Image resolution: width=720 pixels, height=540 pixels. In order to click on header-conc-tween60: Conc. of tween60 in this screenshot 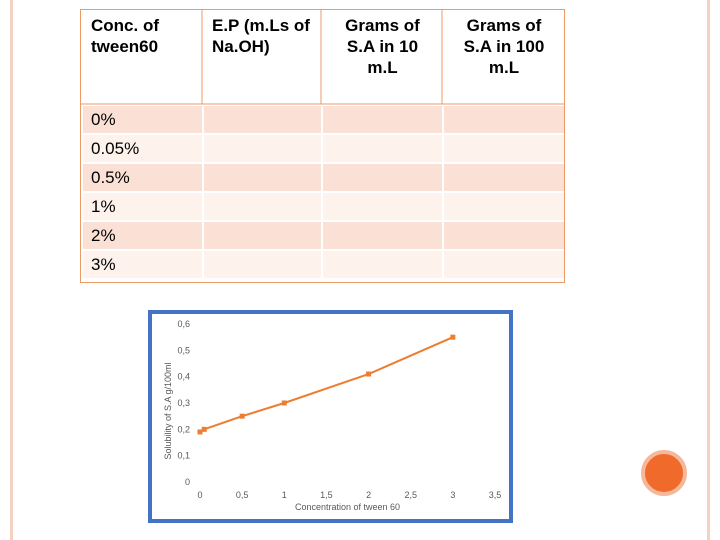, I will do `click(142, 58)`.